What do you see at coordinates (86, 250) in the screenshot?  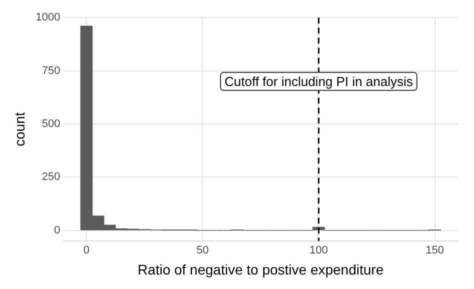 I see `x-tick-label: 0` at bounding box center [86, 250].